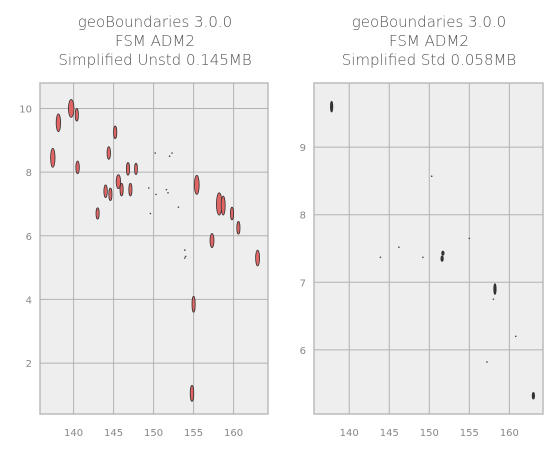 This screenshot has height=454, width=556. I want to click on y-tick-label: 10, so click(25, 109).